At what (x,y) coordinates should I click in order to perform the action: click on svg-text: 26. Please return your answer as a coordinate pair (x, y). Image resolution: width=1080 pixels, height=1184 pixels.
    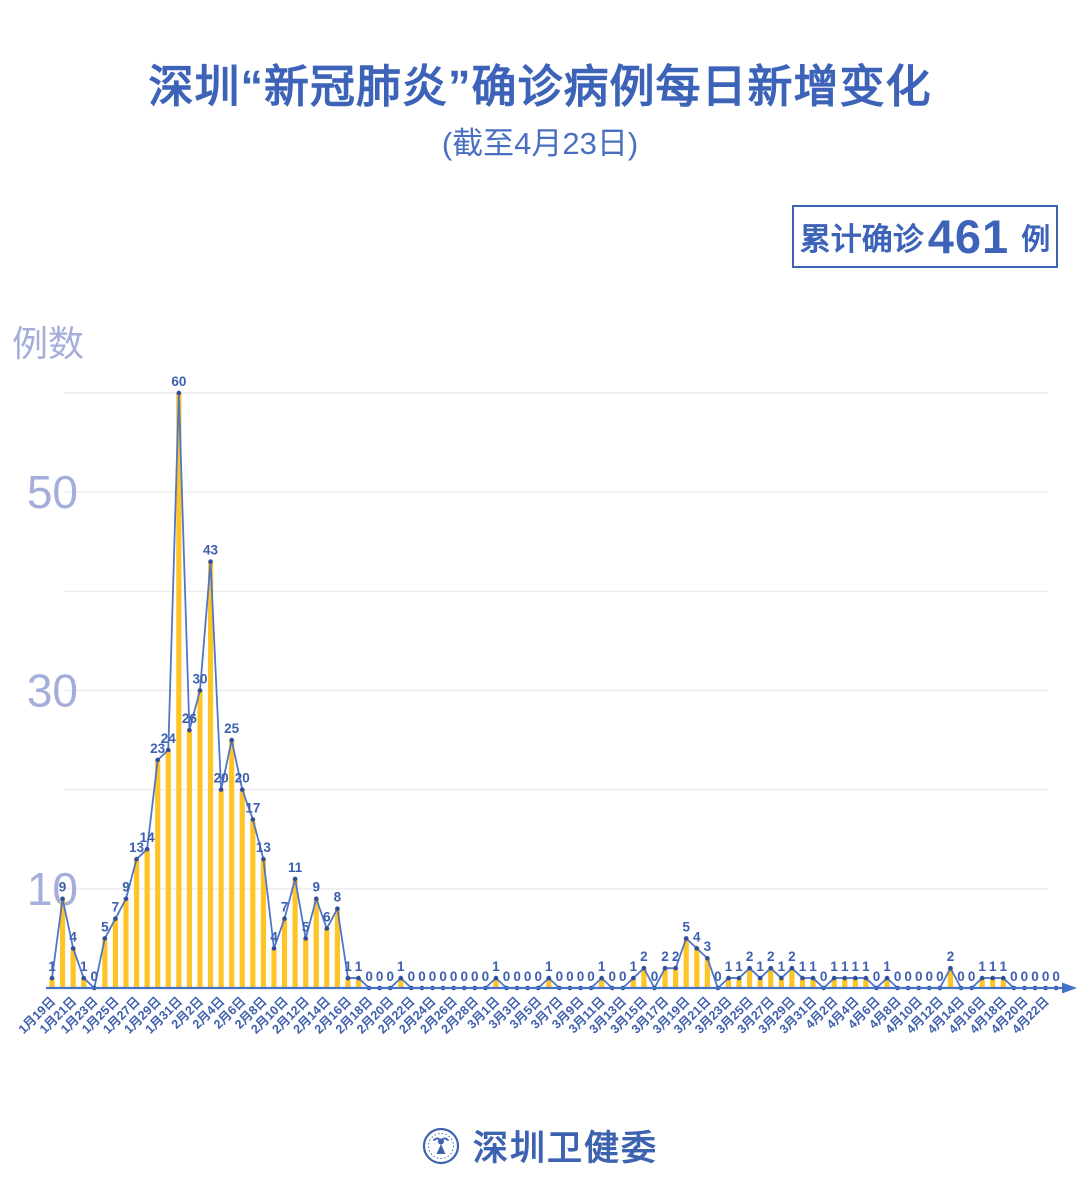
    Looking at the image, I should click on (190, 718).